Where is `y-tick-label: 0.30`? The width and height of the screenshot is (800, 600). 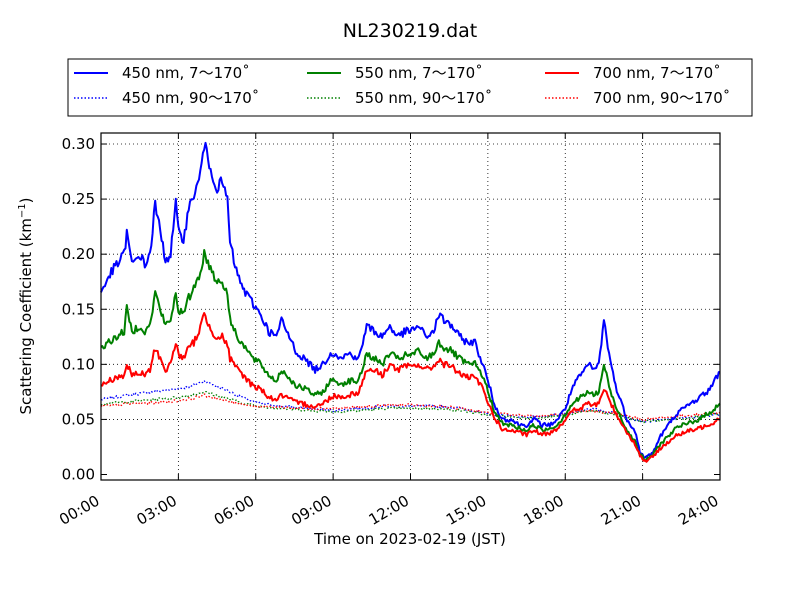 y-tick-label: 0.30 is located at coordinates (78, 144).